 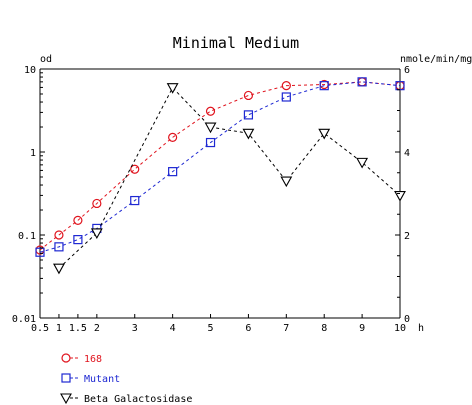 What do you see at coordinates (407, 153) in the screenshot?
I see `right-tick-label: 4` at bounding box center [407, 153].